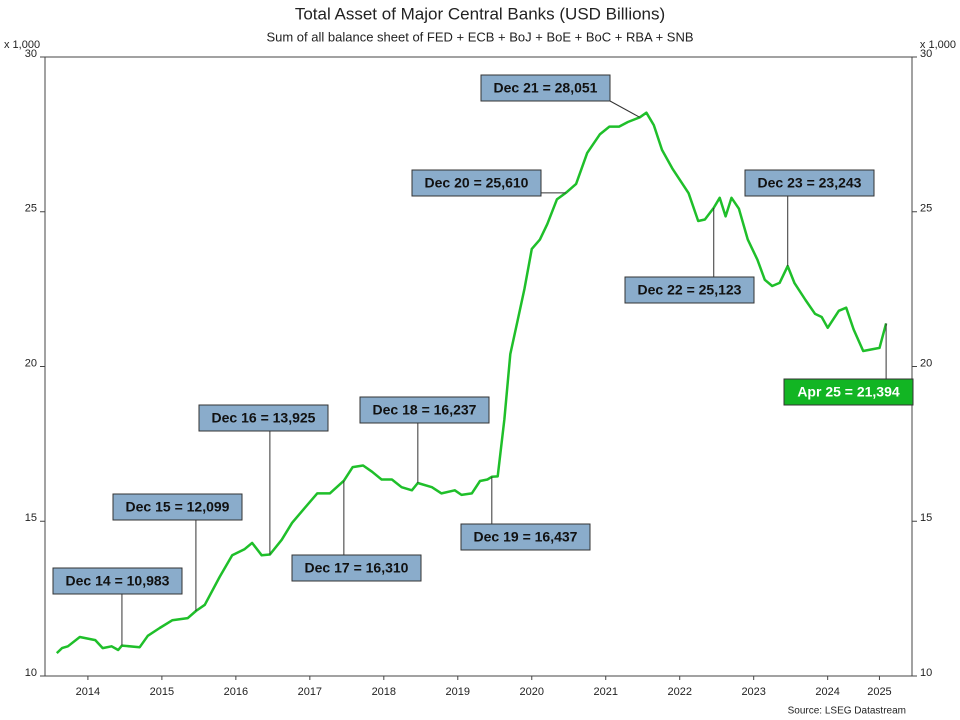 Image resolution: width=960 pixels, height=720 pixels. I want to click on x-tick-label: 2023, so click(753, 692).